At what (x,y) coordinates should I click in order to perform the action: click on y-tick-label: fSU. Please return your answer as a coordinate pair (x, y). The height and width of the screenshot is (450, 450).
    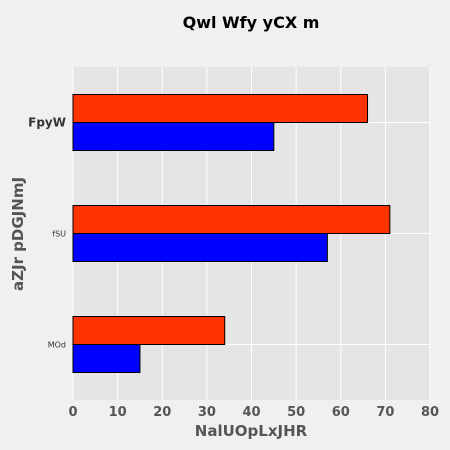
    Looking at the image, I should click on (59, 234).